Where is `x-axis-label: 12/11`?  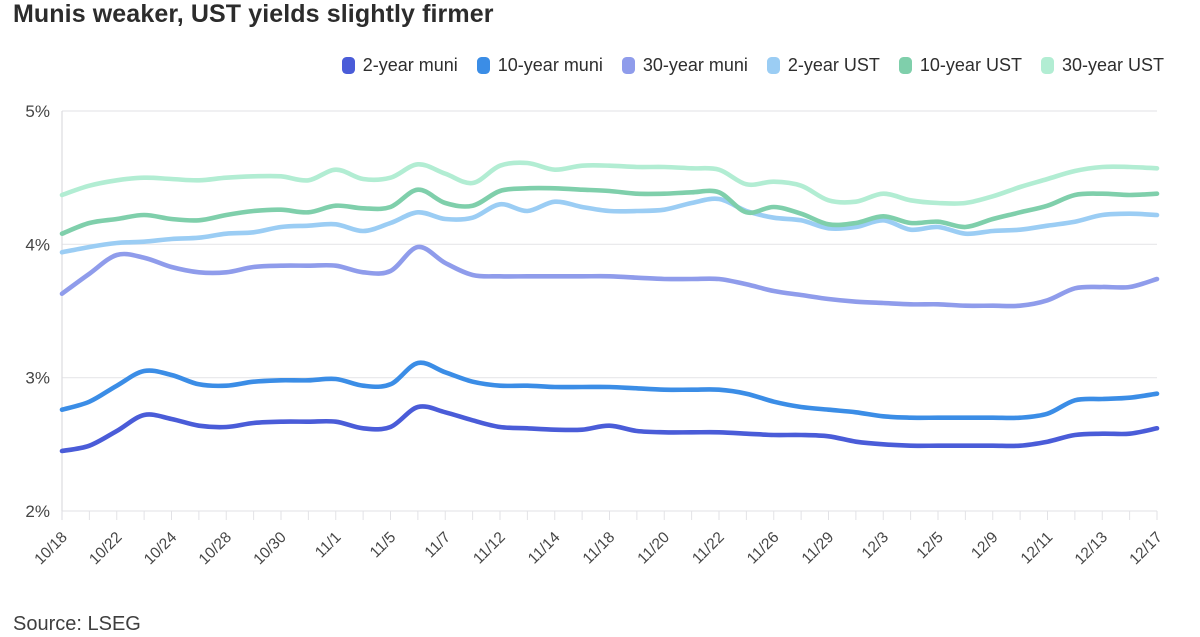
x-axis-label: 12/11 is located at coordinates (1037, 548).